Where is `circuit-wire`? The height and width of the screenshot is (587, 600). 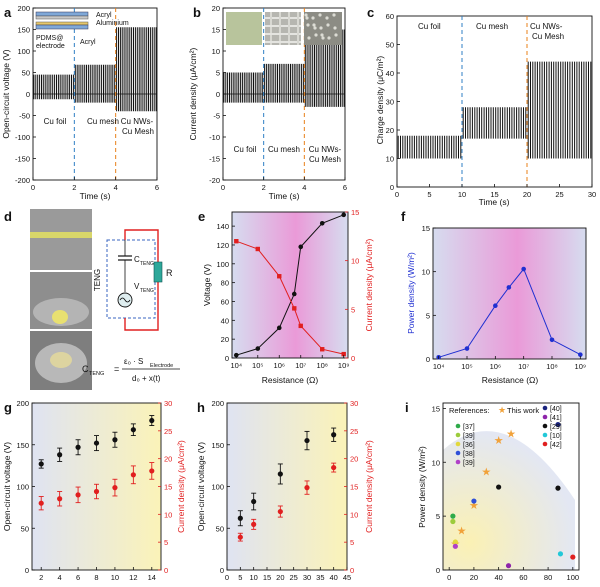
circuit-wire is located at coordinates (141, 306).